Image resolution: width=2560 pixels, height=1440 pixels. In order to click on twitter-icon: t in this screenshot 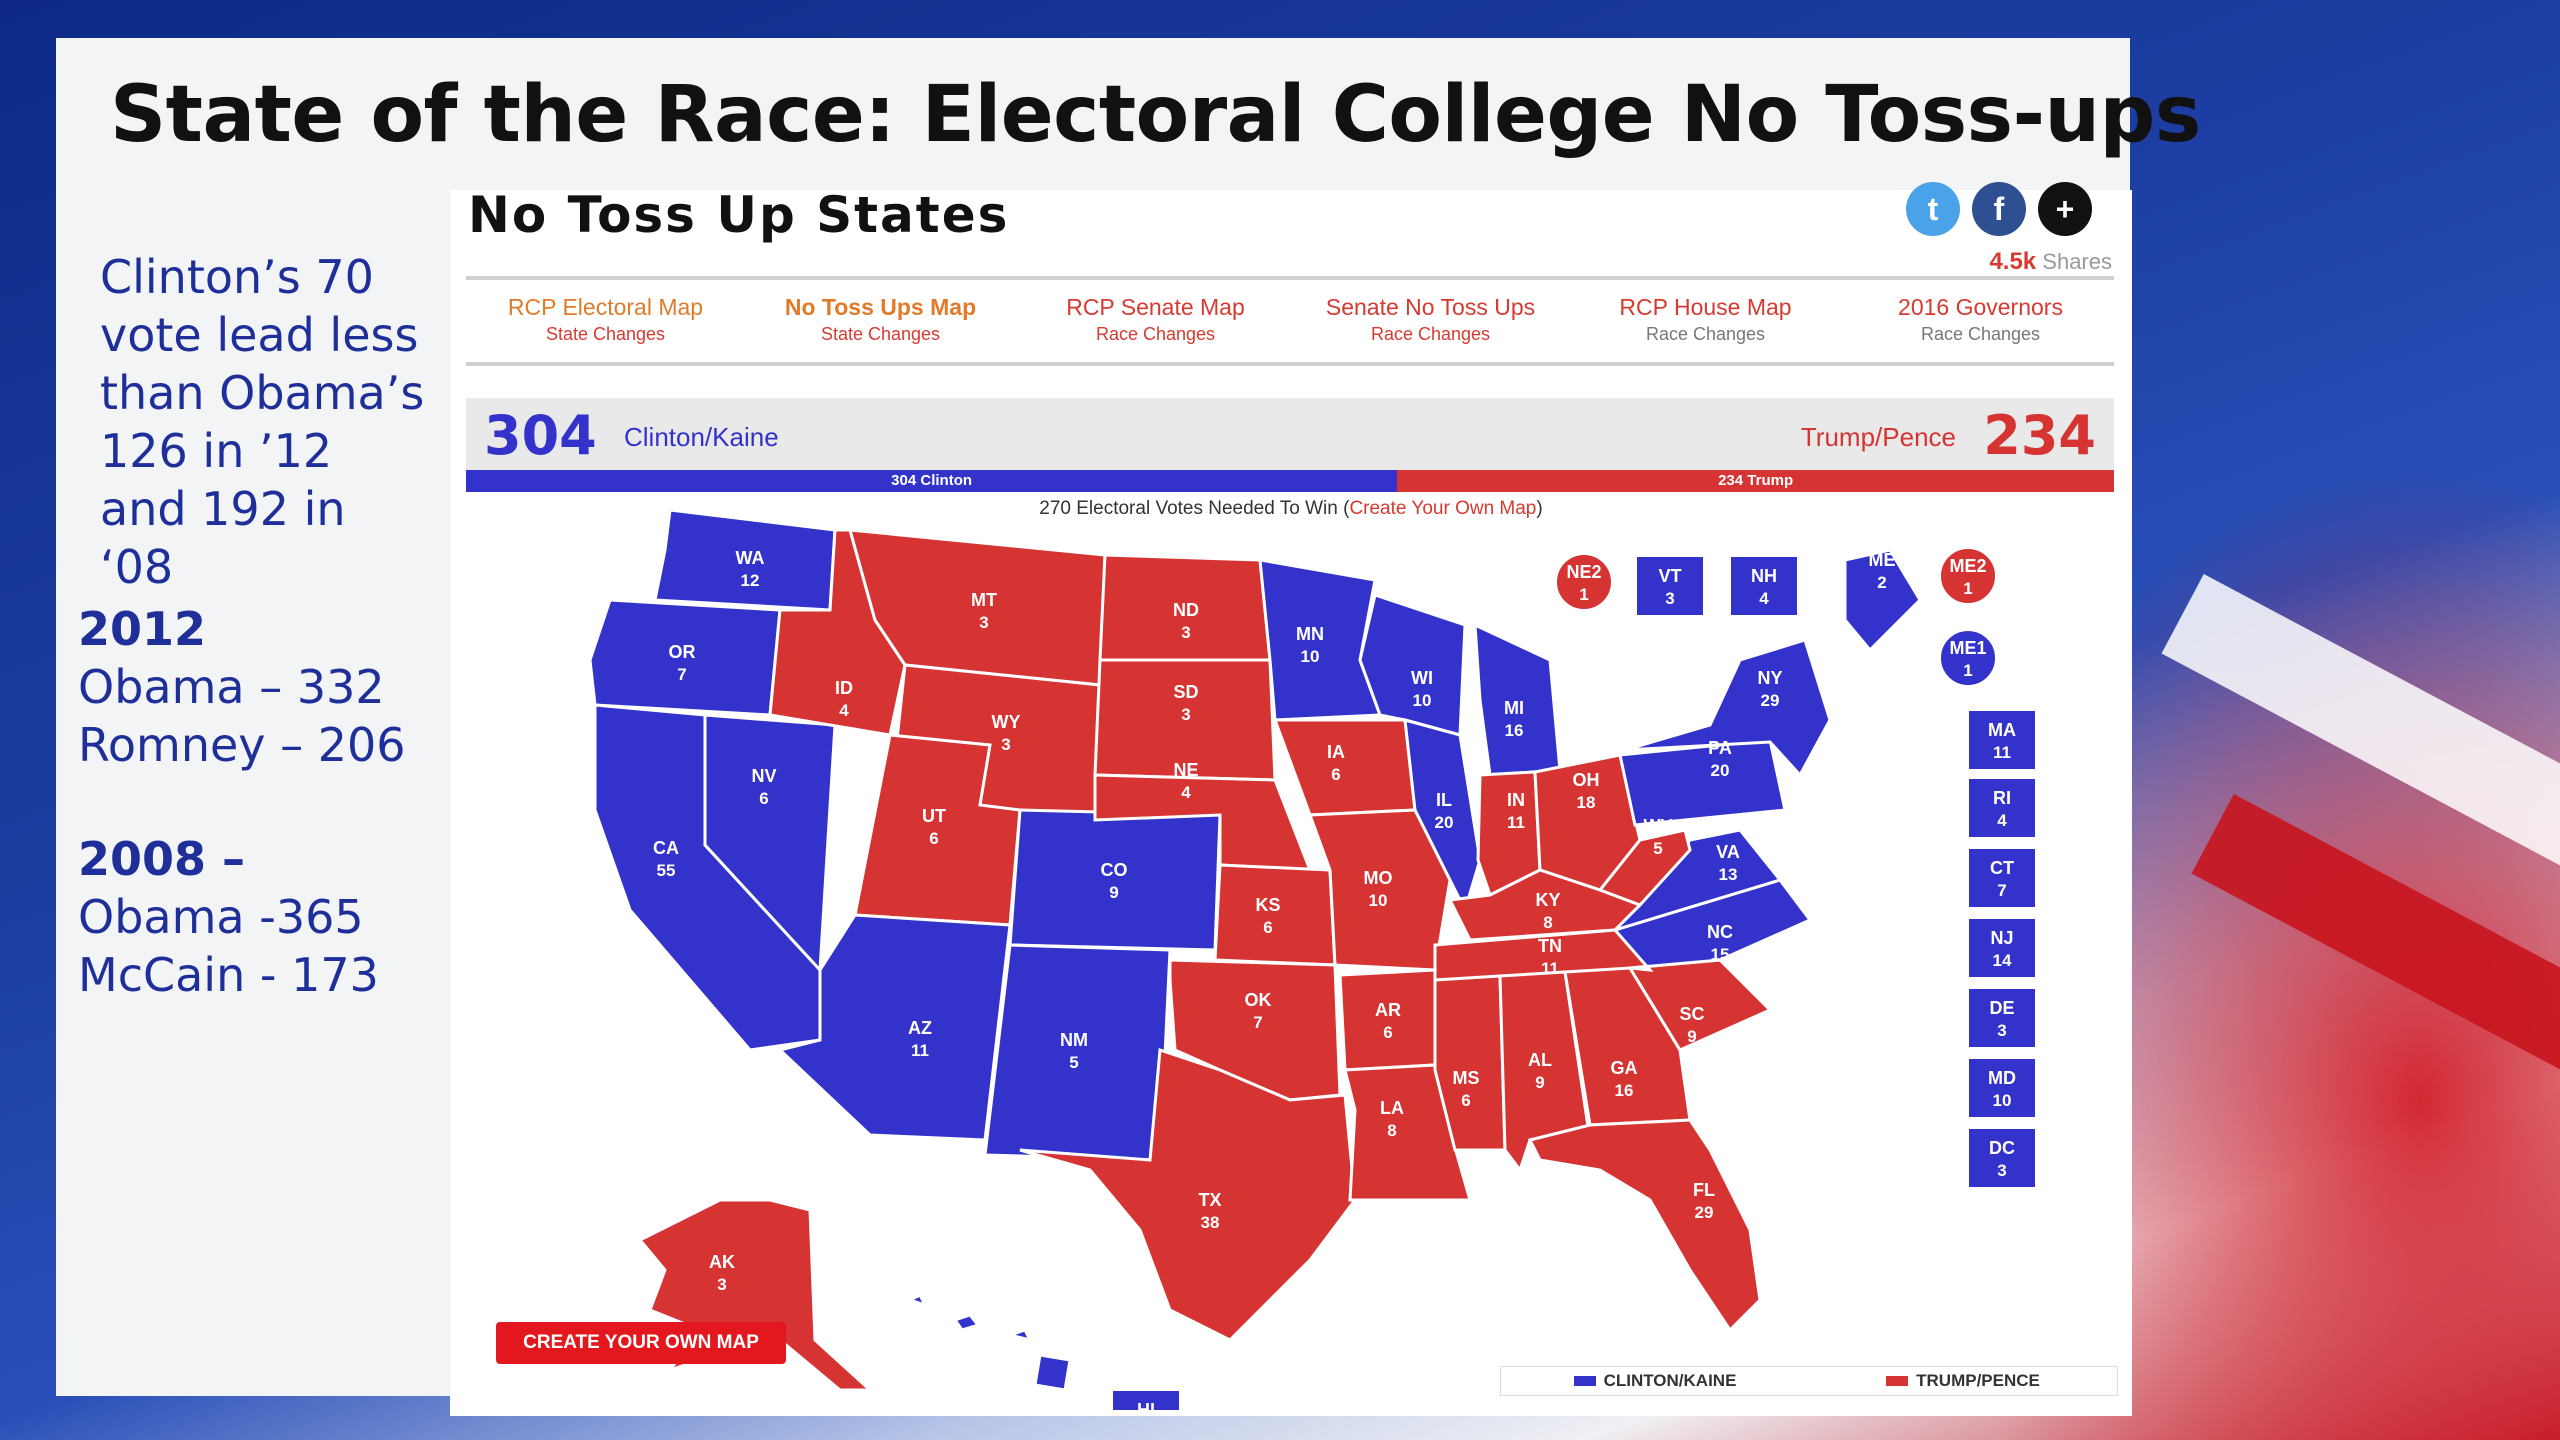, I will do `click(1933, 209)`.